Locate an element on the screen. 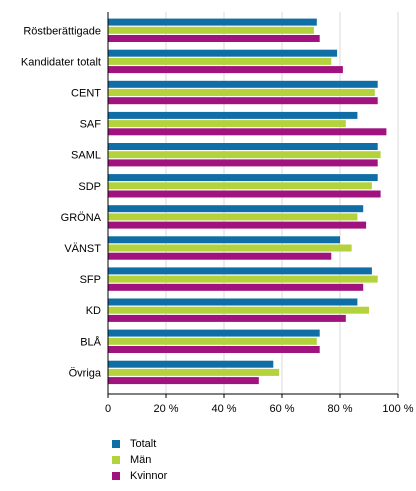 Image resolution: width=416 pixels, height=491 pixels. category-label: GRÖNA is located at coordinates (81, 218).